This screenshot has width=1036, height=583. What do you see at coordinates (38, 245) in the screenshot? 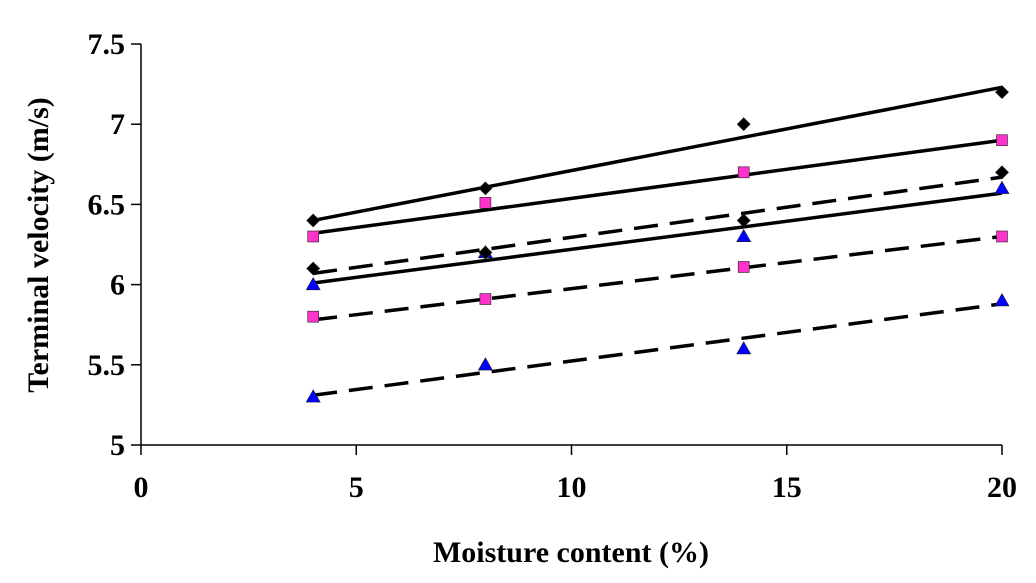
I see `y-axis-label: Terminal velocity (m/s)` at bounding box center [38, 245].